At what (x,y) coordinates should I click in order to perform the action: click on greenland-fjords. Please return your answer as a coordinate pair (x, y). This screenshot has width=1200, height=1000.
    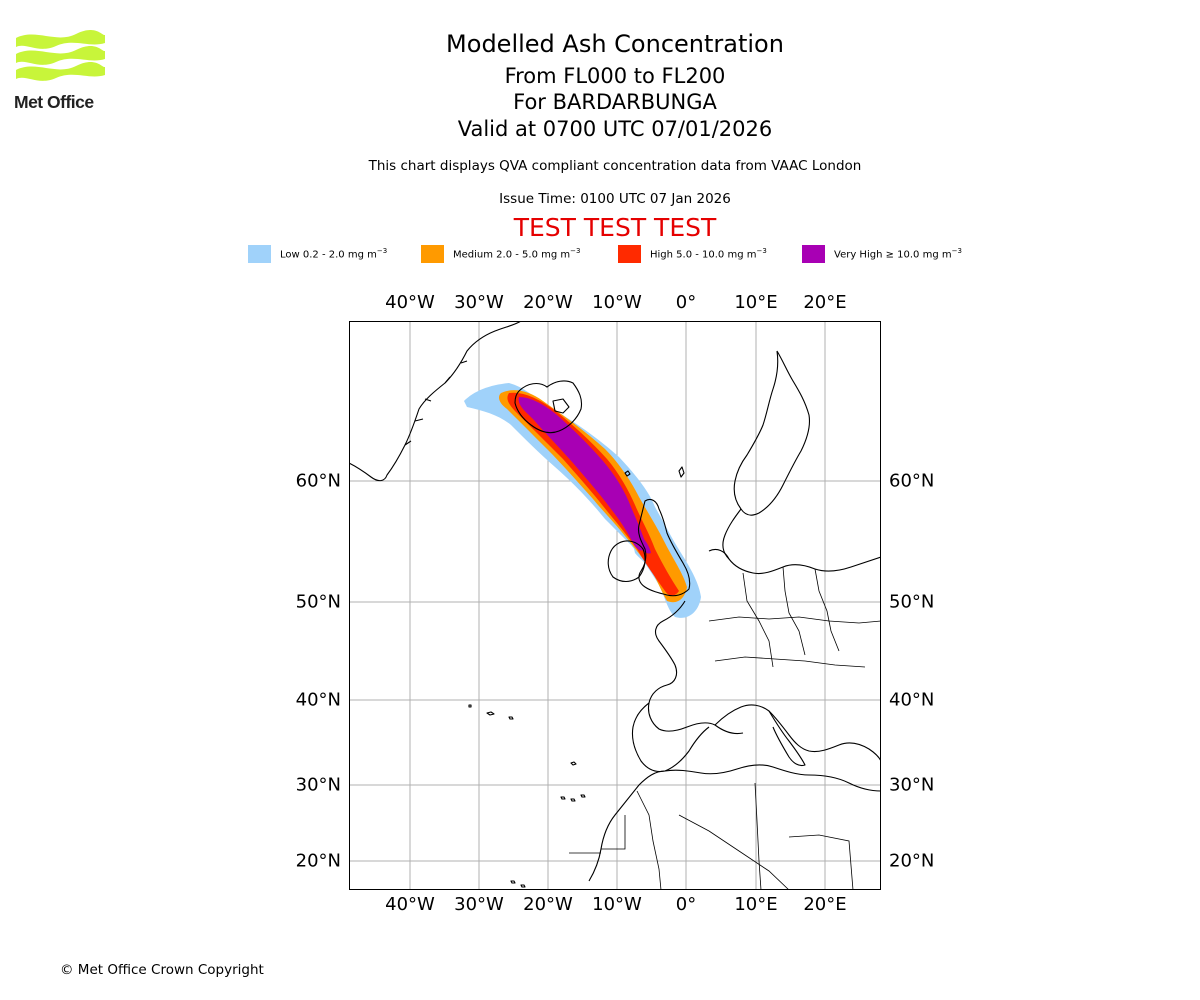
    Looking at the image, I should click on (436, 403).